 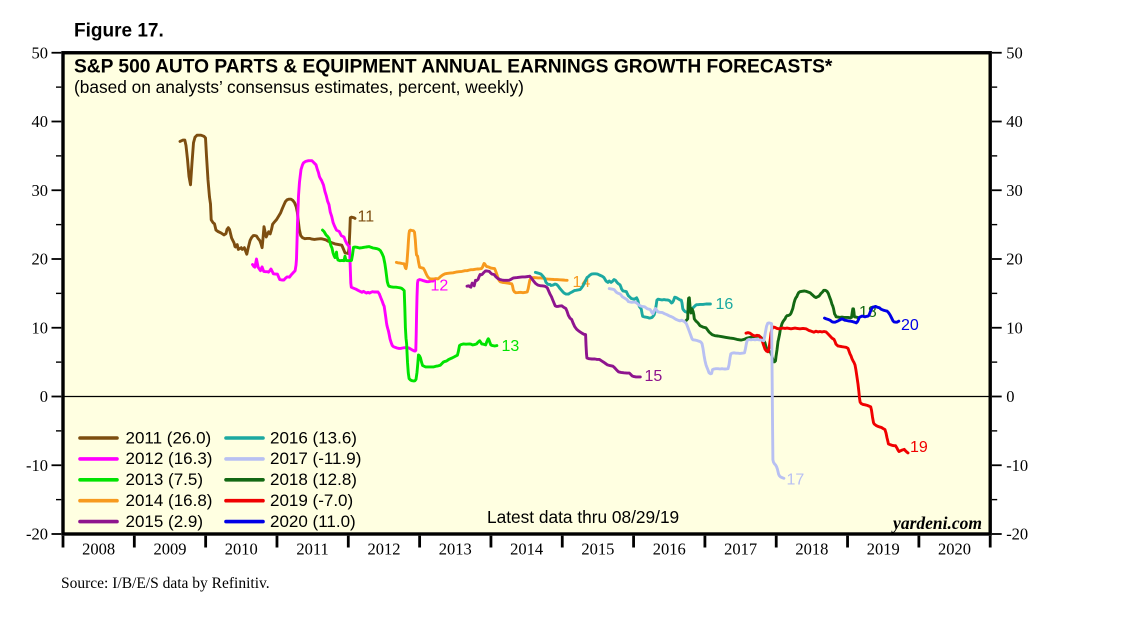 I want to click on svg-text: 2012 (16.3), so click(x=169, y=458).